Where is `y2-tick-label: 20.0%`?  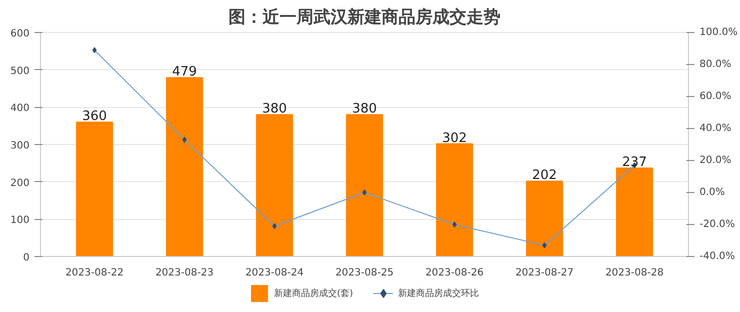
y2-tick-label: 20.0% is located at coordinates (716, 160).